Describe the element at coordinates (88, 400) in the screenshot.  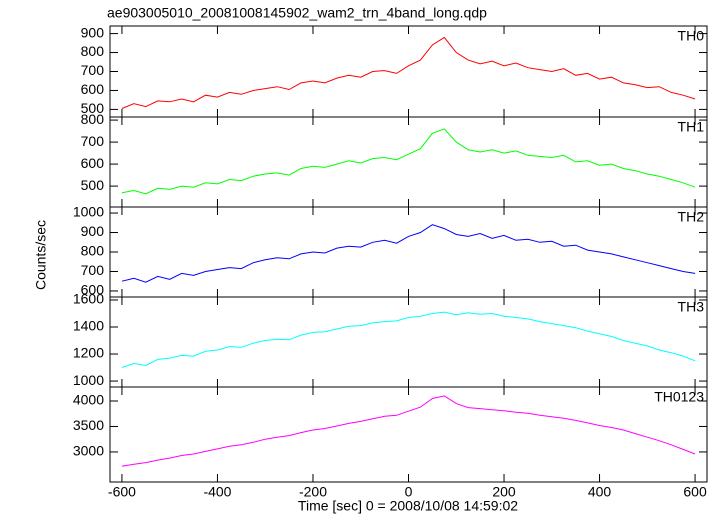
I see `y-tick-label: 4000` at that location.